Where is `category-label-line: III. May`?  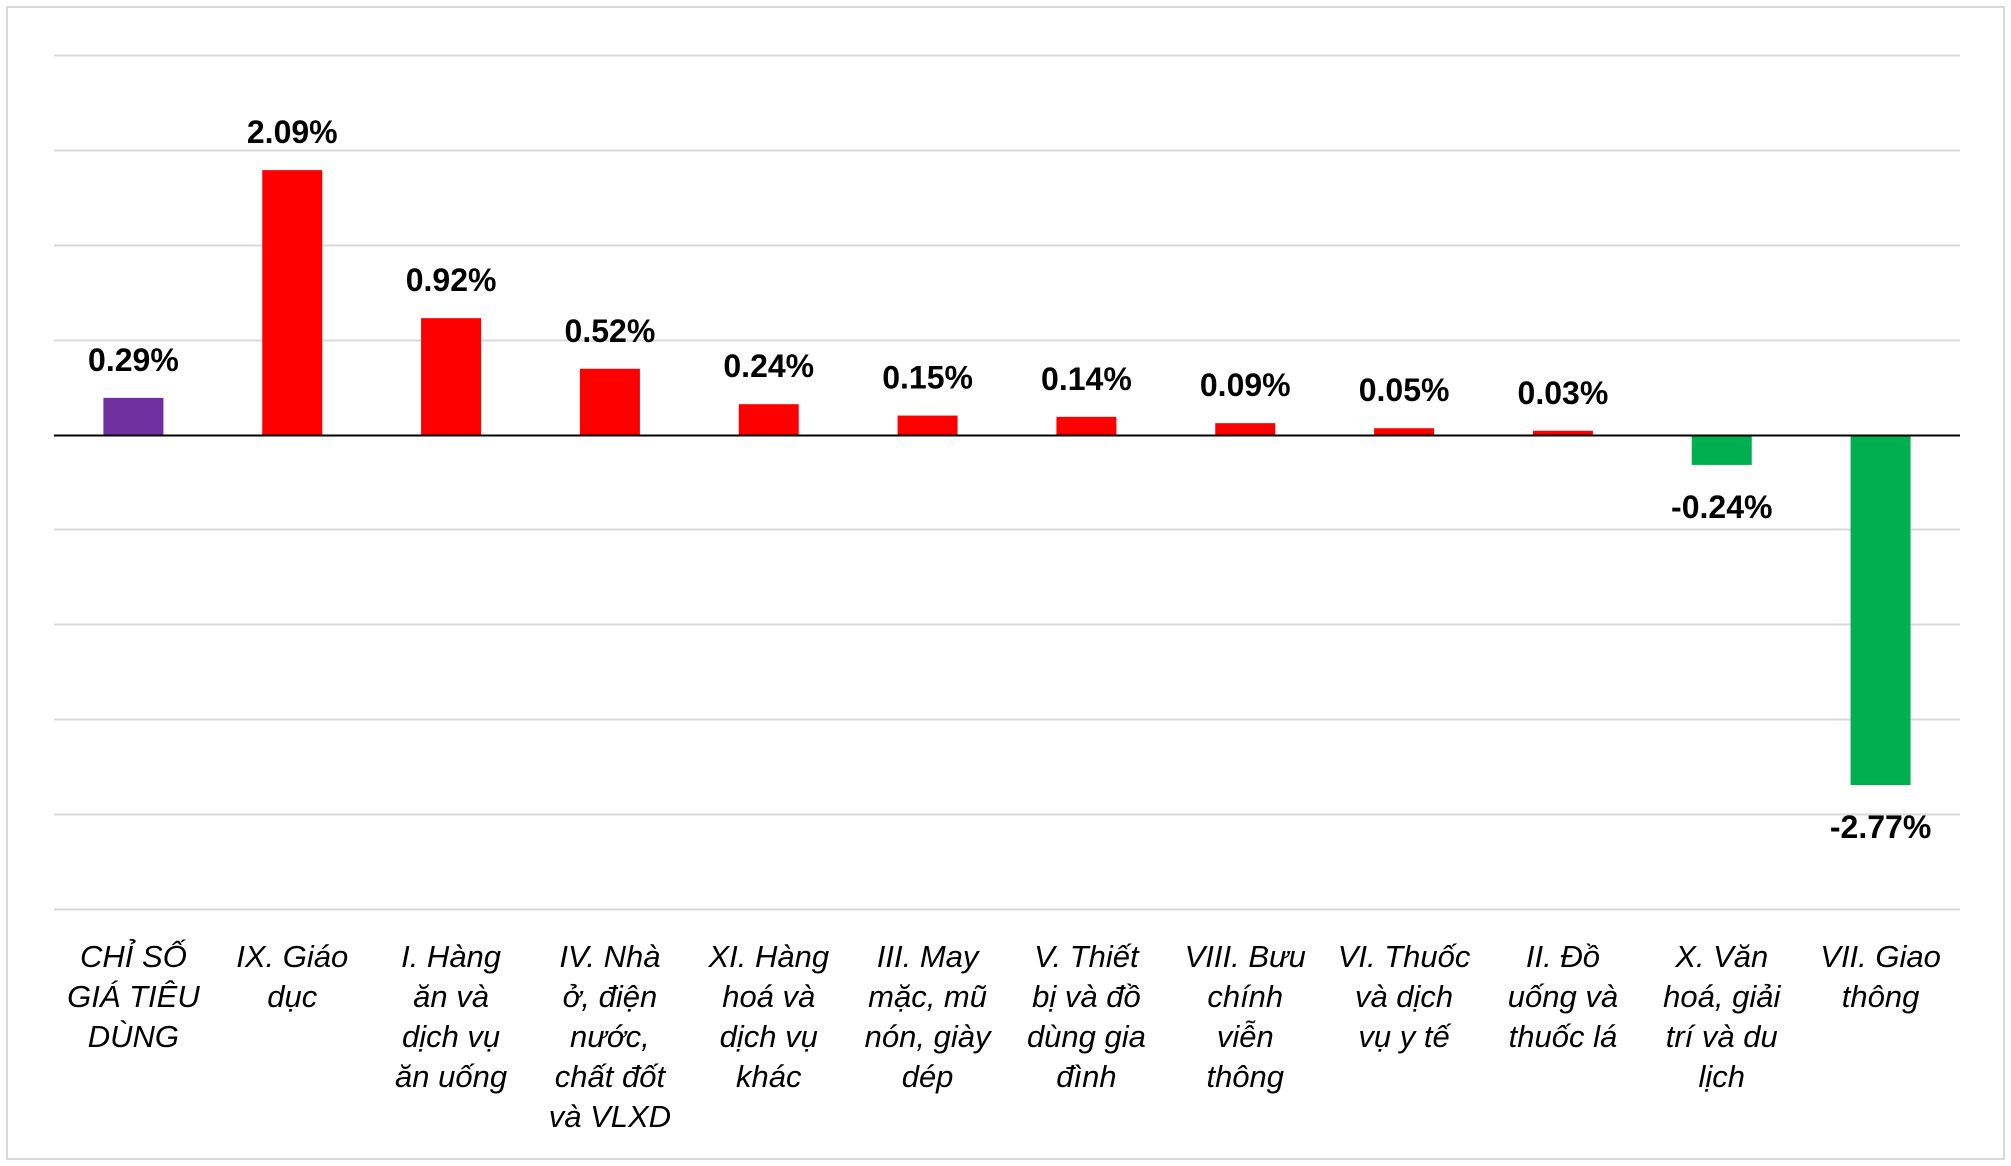
category-label-line: III. May is located at coordinates (929, 956).